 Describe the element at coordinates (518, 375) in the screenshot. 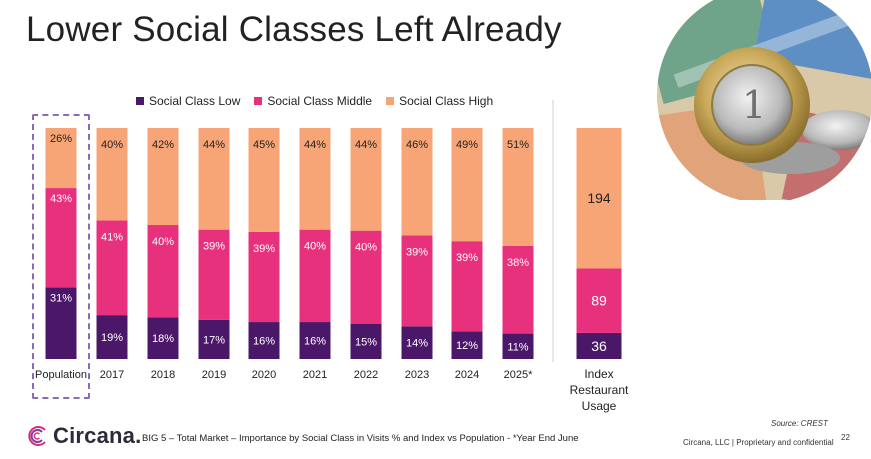

I see `x-tick-label: 2025*` at that location.